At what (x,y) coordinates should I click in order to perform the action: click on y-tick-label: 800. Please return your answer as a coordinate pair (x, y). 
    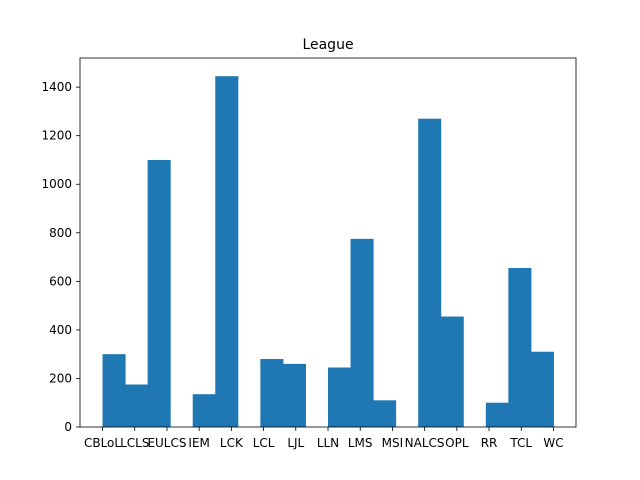
    Looking at the image, I should click on (60, 233).